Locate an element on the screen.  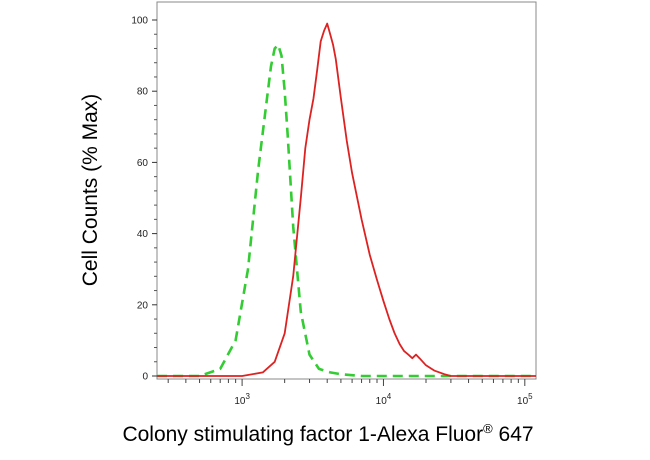
y-tick-label: 100 is located at coordinates (139, 21).